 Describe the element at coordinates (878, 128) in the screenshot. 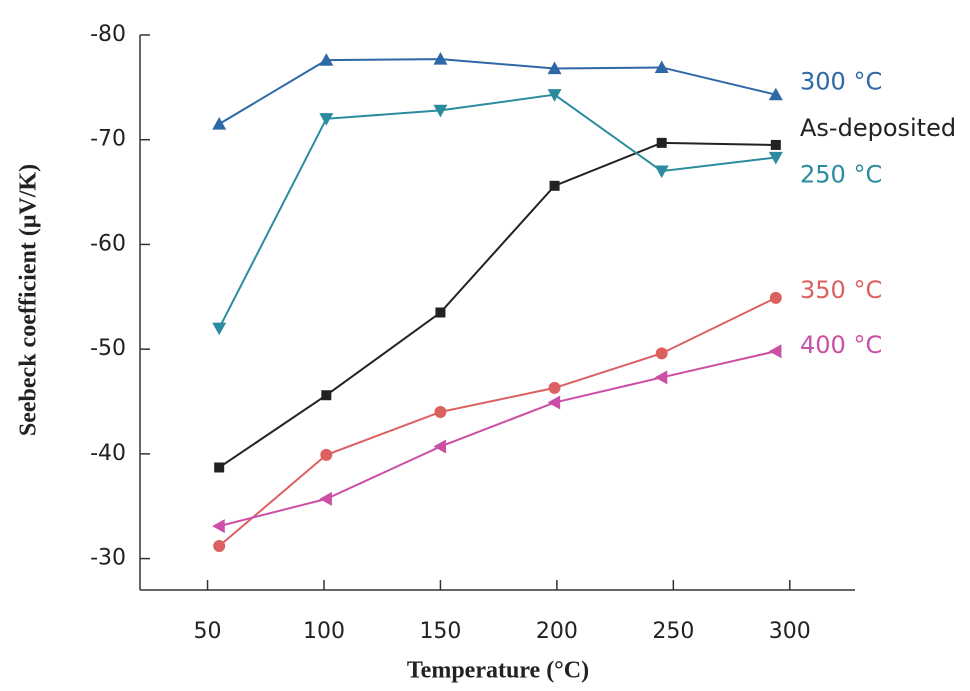

I see `legend-label: As-deposited` at that location.